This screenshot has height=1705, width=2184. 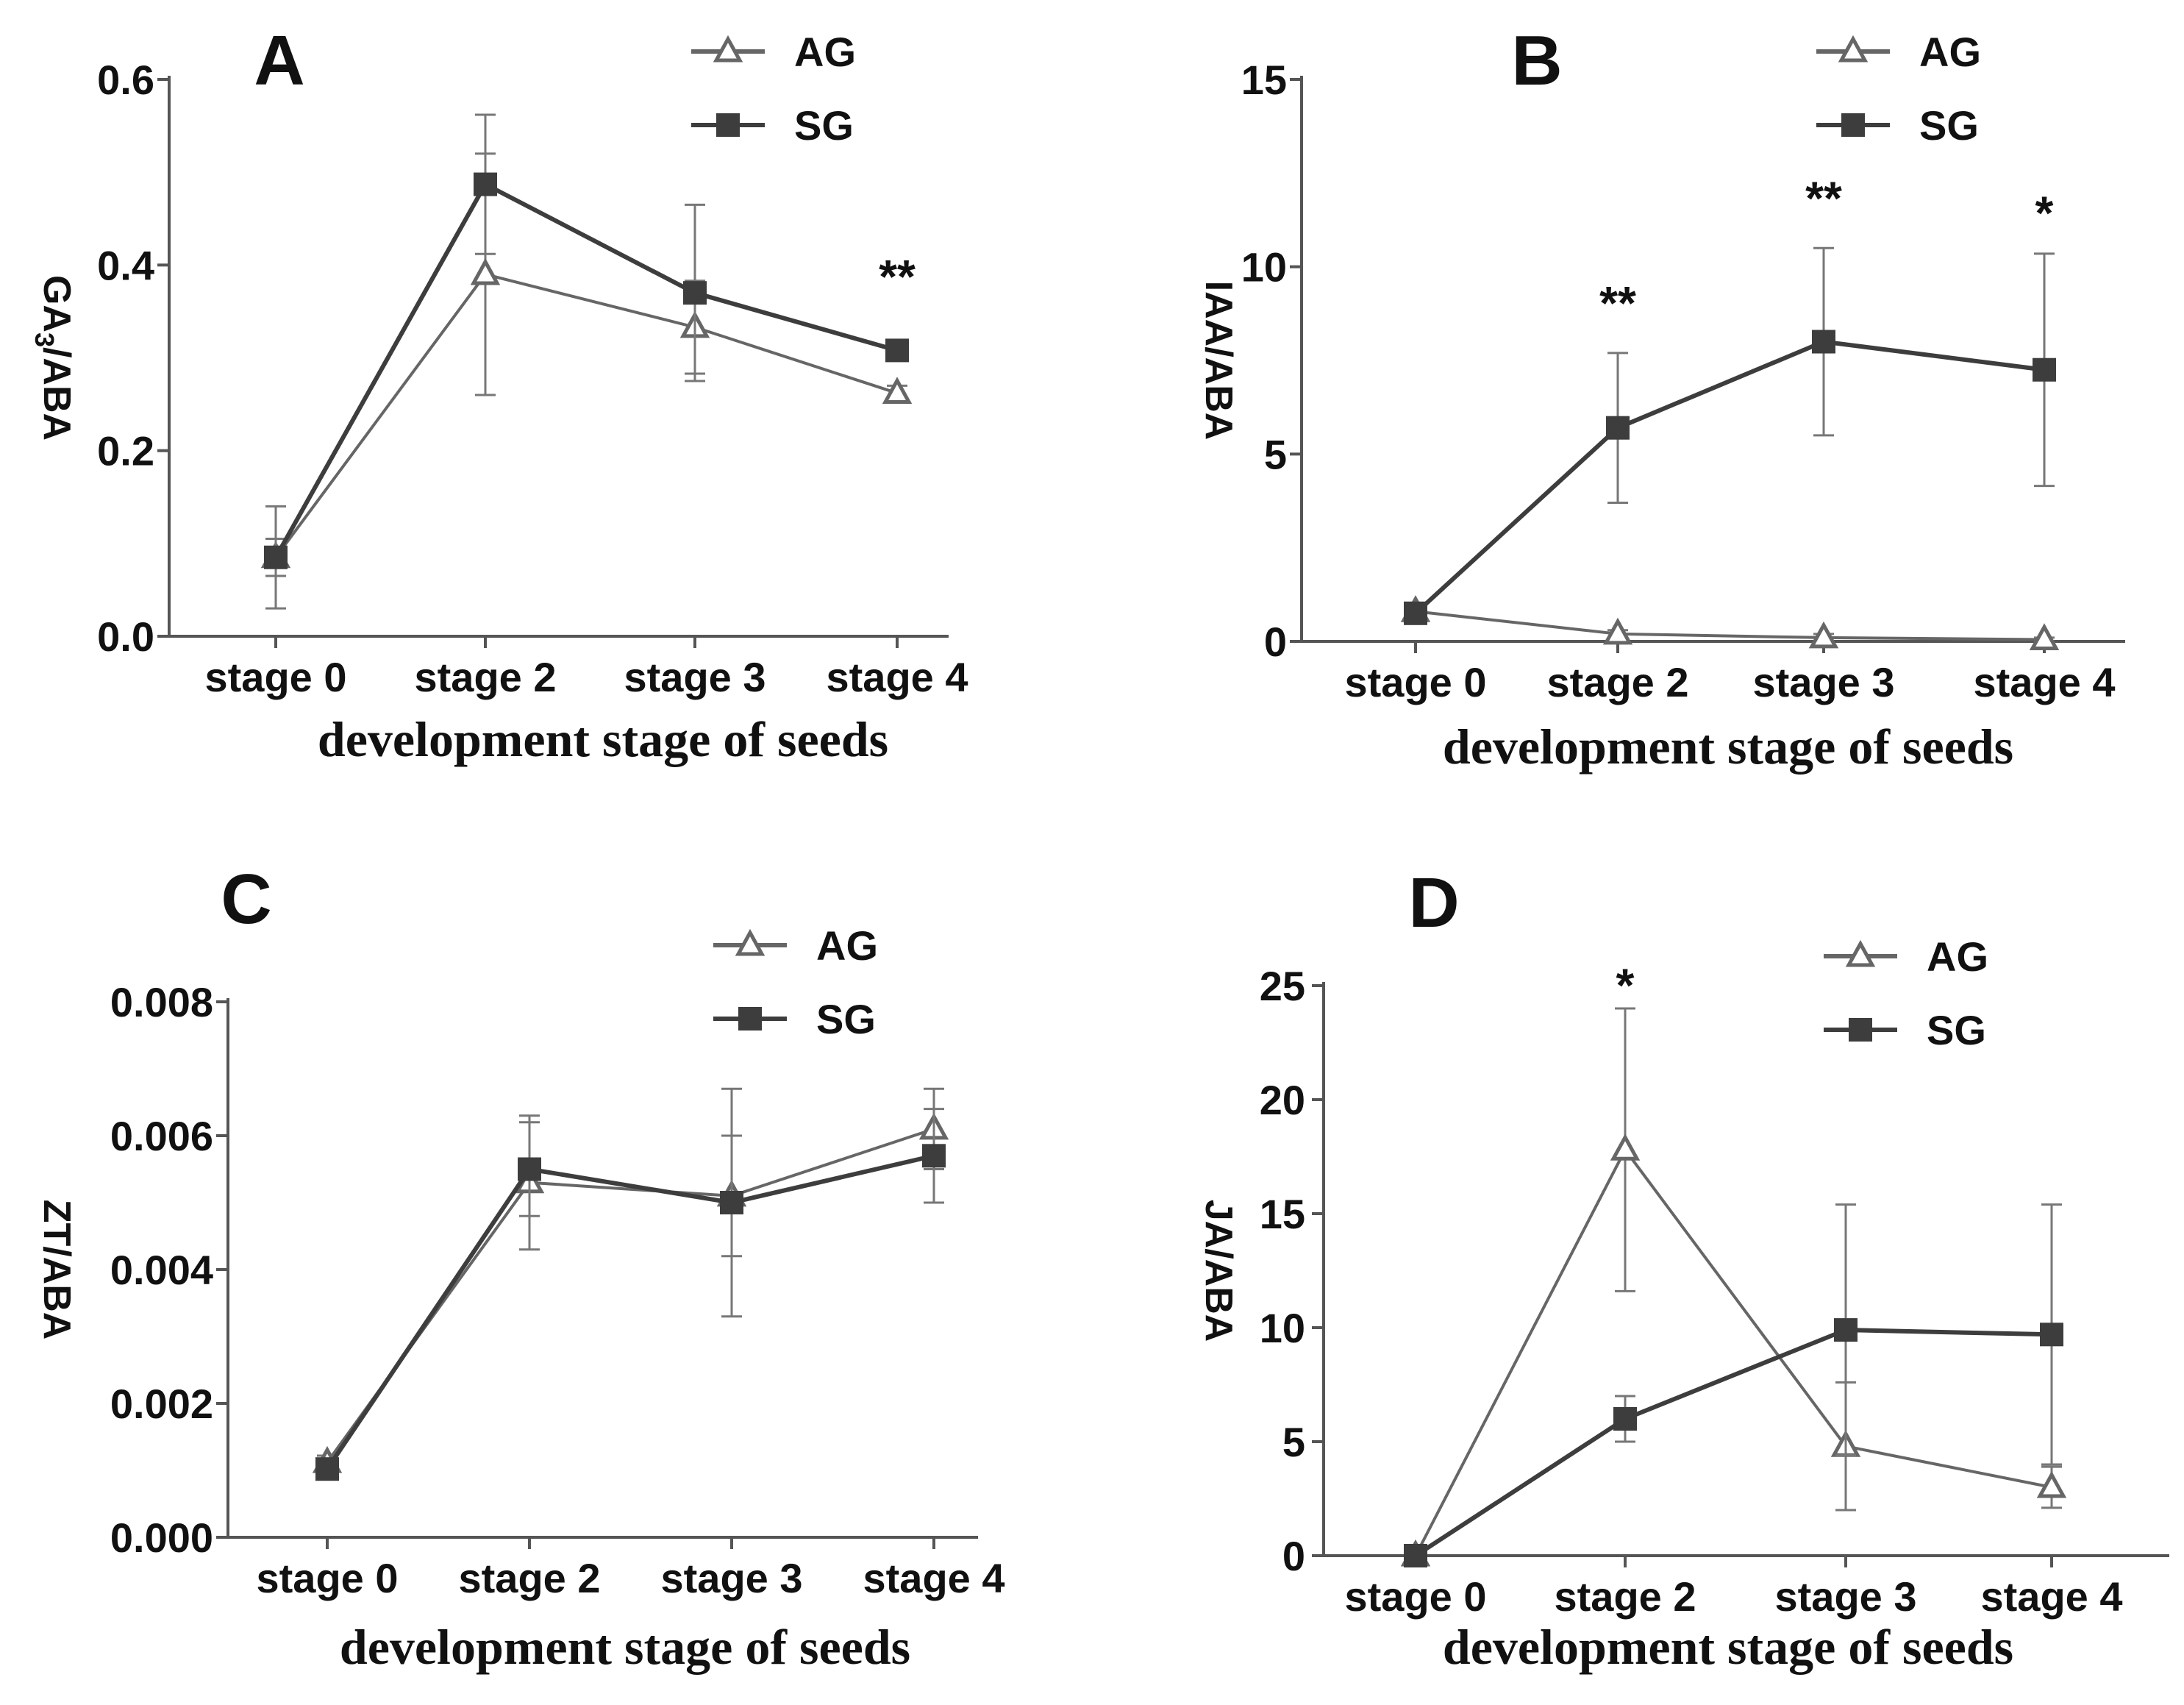 What do you see at coordinates (279, 60) in the screenshot?
I see `panel-letter: A` at bounding box center [279, 60].